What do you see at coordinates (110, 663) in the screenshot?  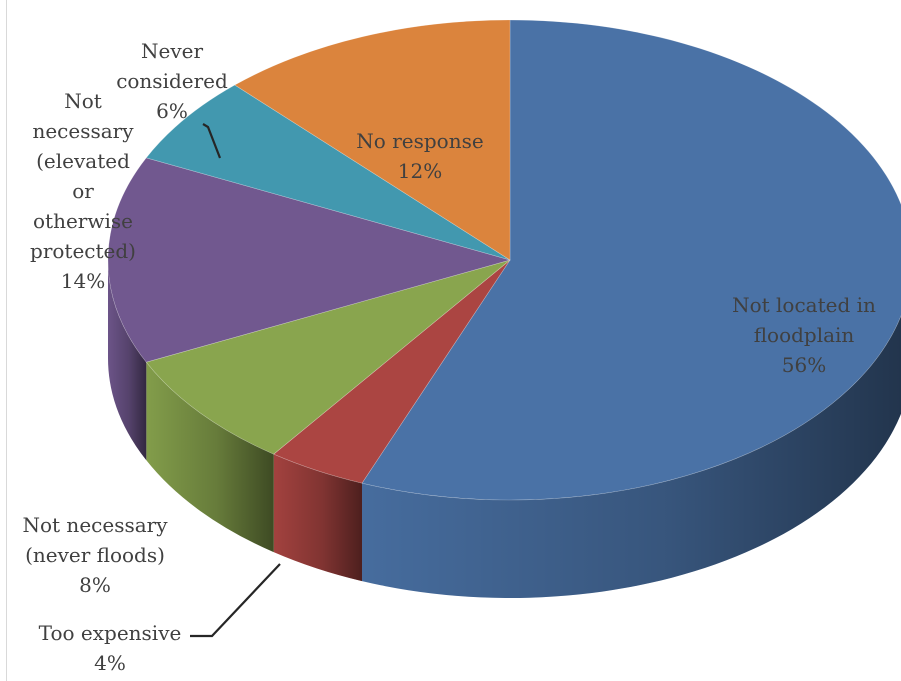 I see `slice-label-line: 4%` at bounding box center [110, 663].